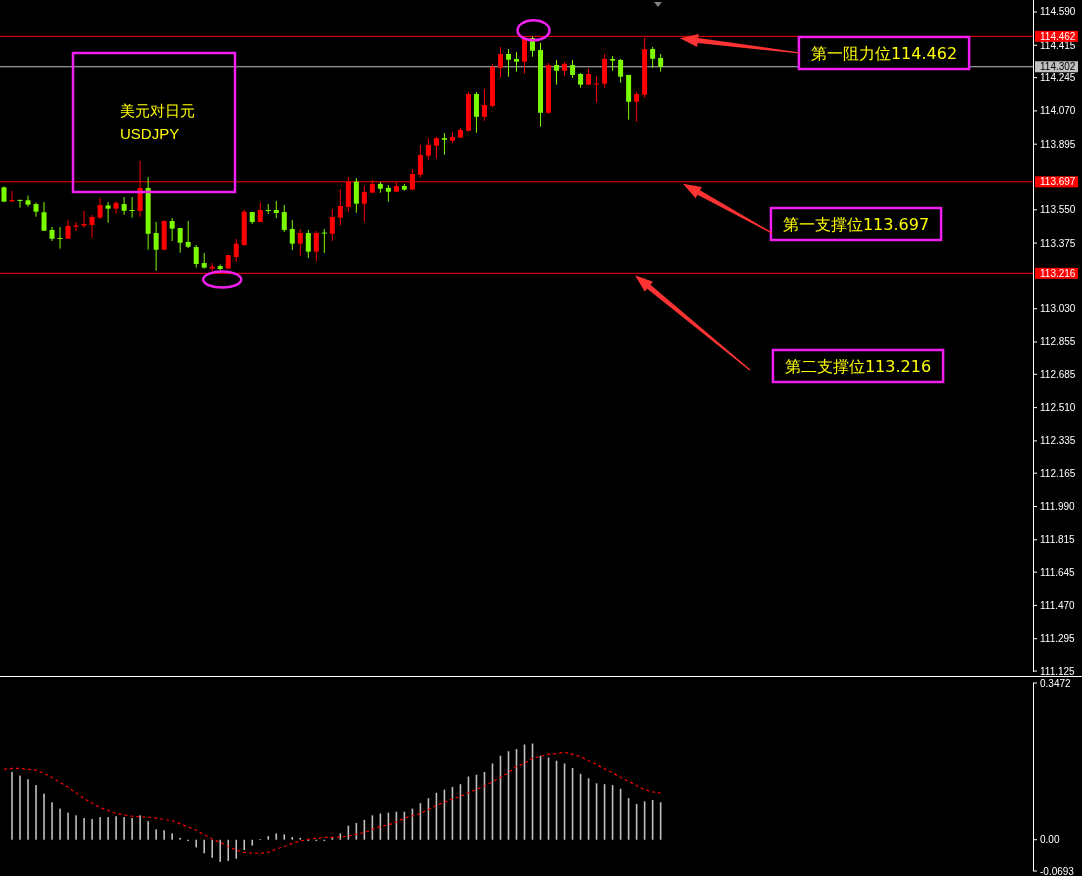 The image size is (1082, 876). I want to click on y-tick-label: 114.245, so click(1058, 78).